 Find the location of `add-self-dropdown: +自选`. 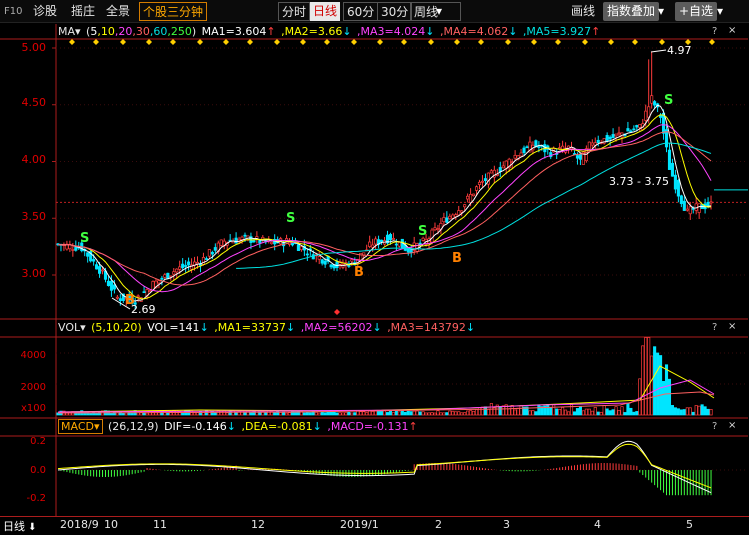

add-self-dropdown: +自选 is located at coordinates (696, 11).